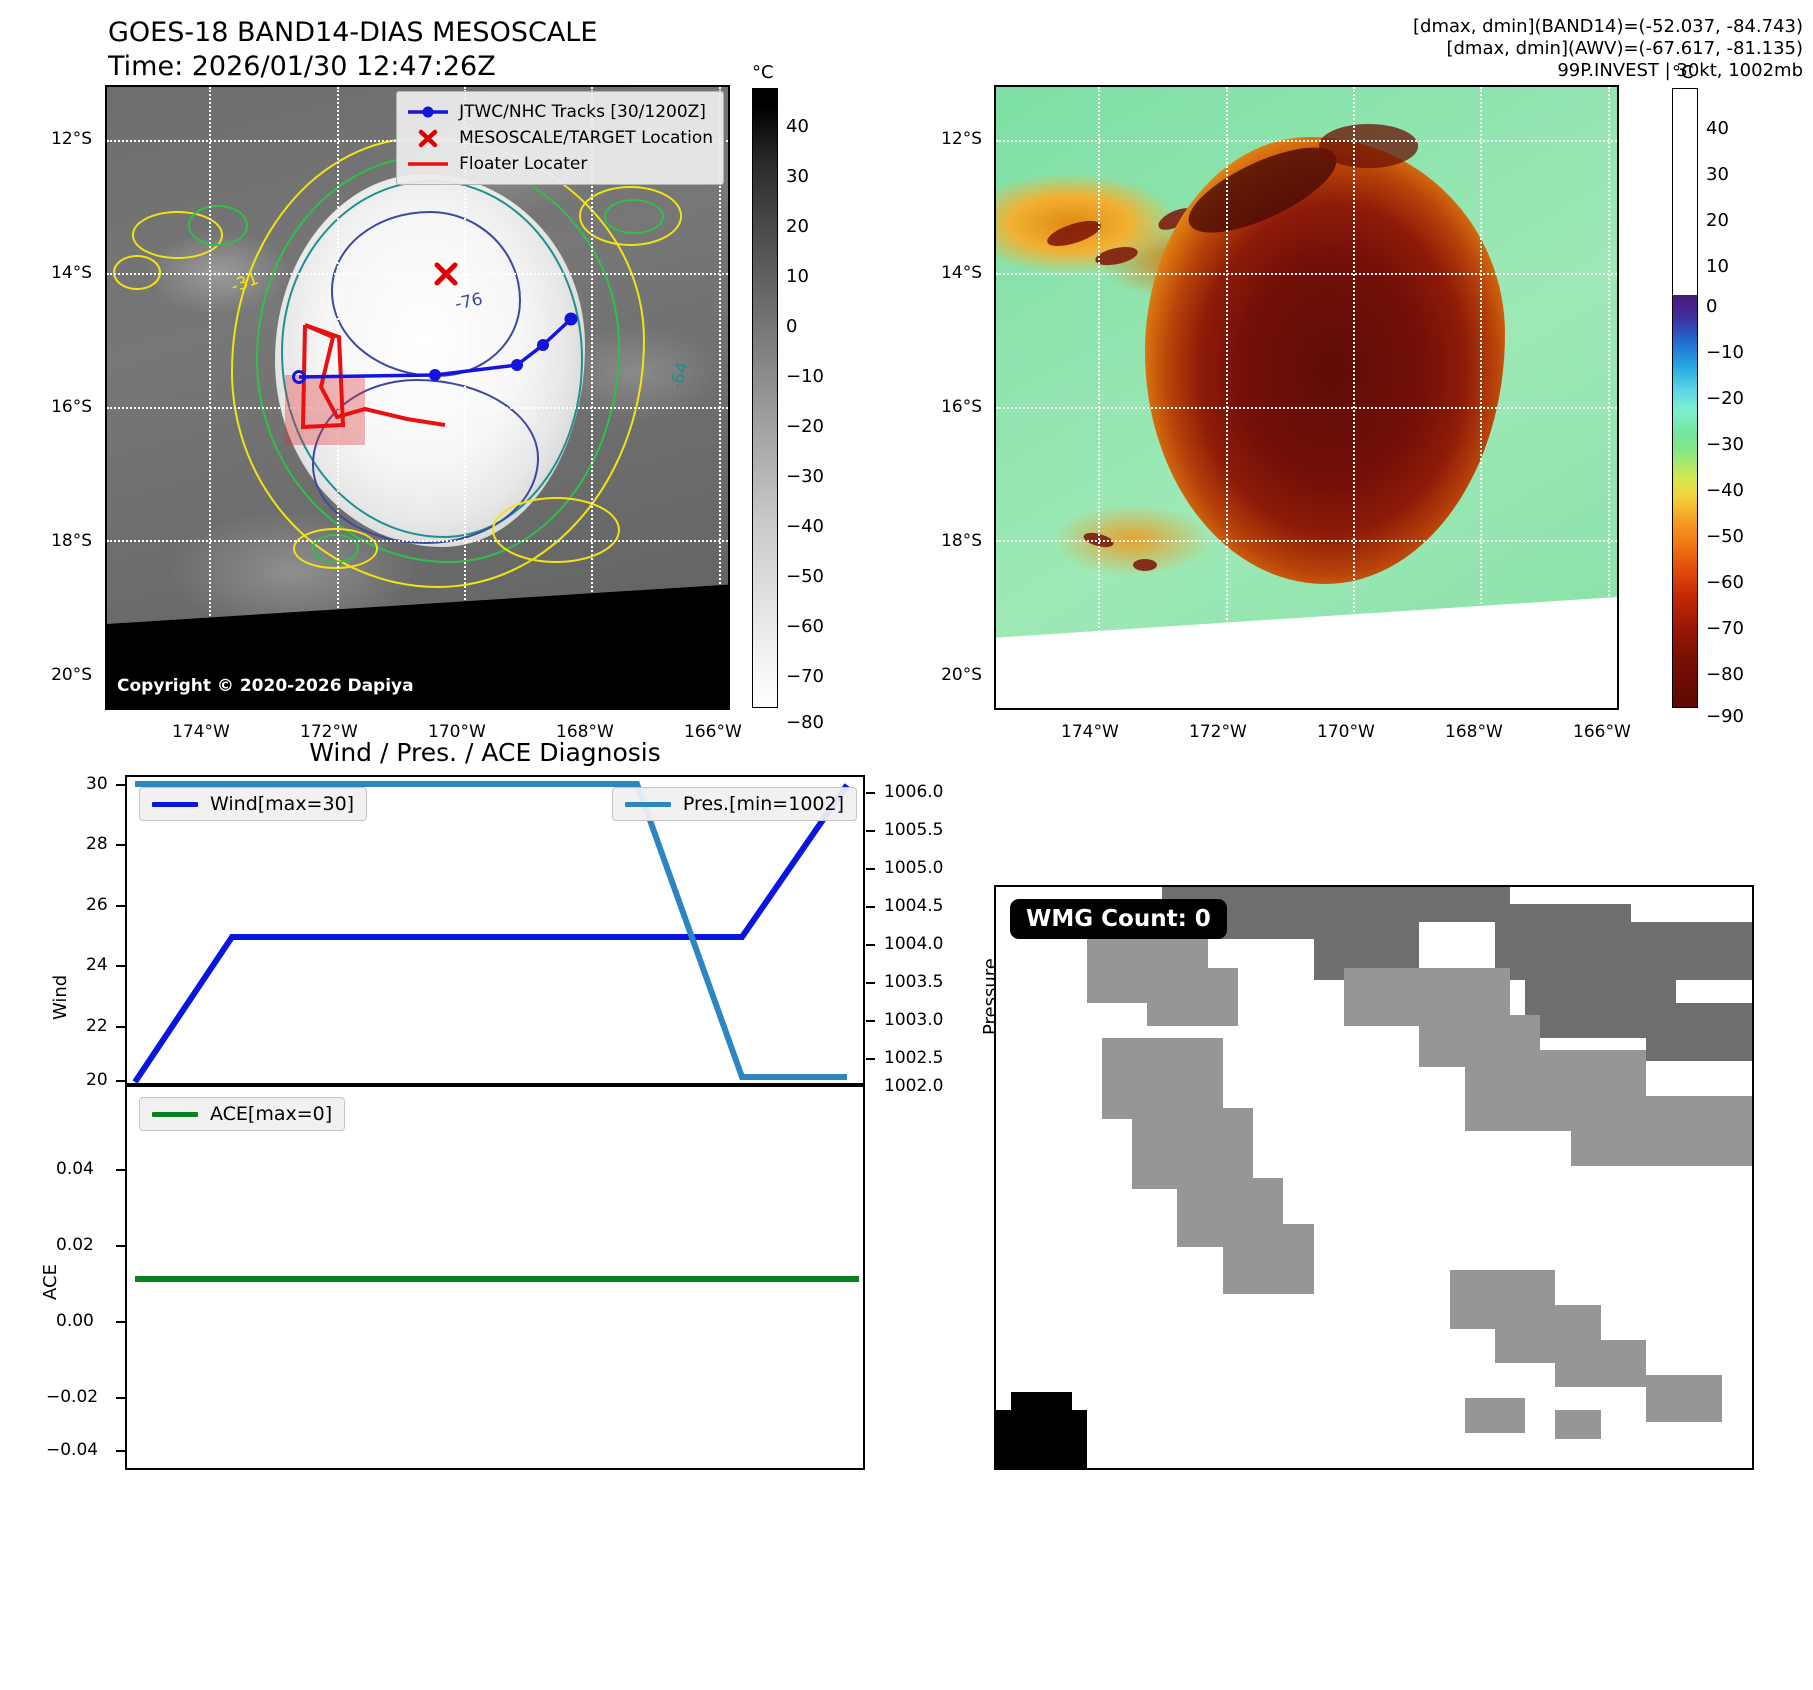  Describe the element at coordinates (1685, 398) in the screenshot. I see `enhanced-colorbar` at that location.